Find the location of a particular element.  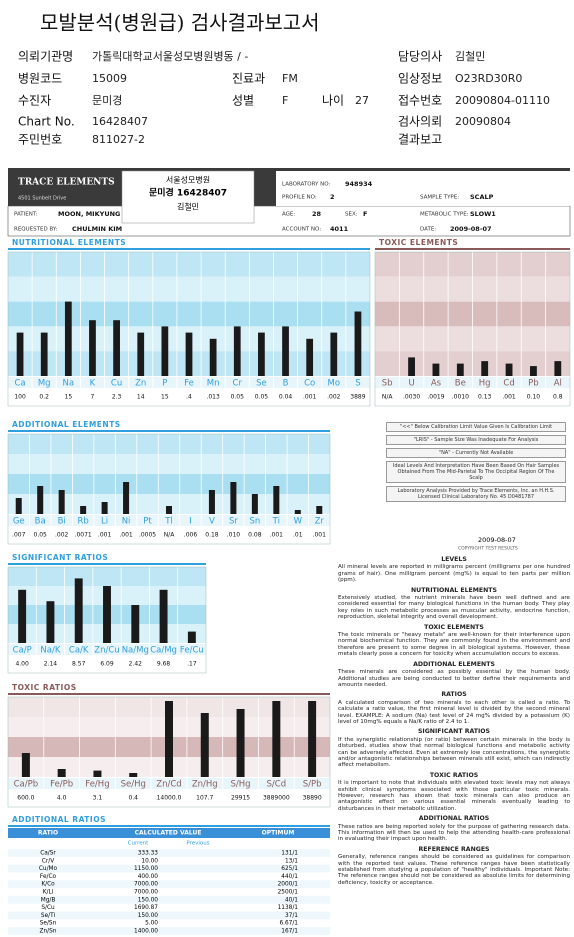

info-label: SAMPLE TYPE: is located at coordinates (439, 198).